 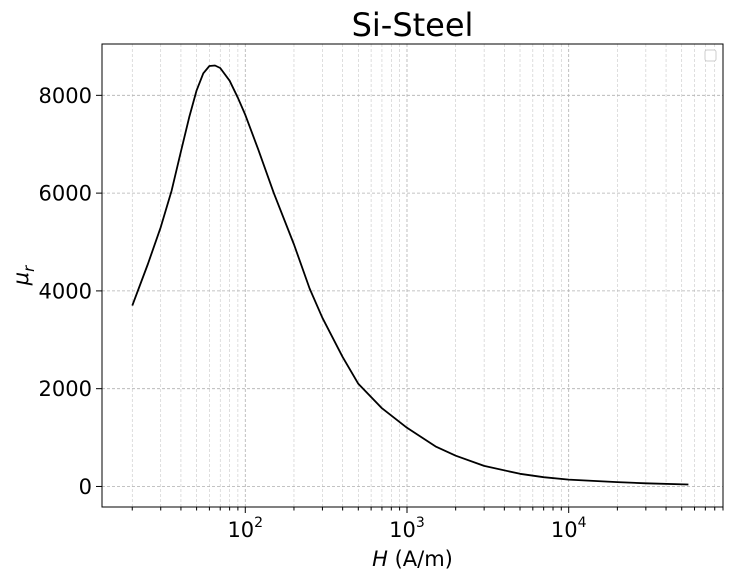 I want to click on y-axis-label-symbol: μ, so click(x=21, y=279).